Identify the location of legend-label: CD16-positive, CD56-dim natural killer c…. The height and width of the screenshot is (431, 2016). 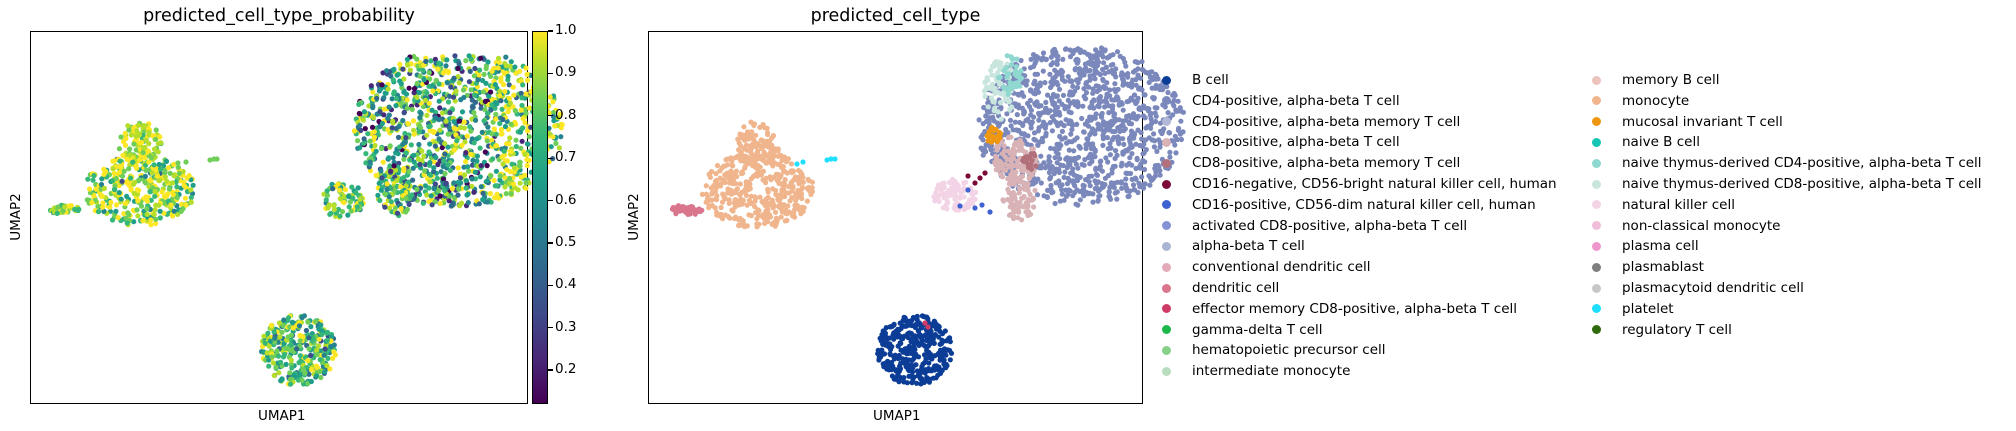
(1364, 204).